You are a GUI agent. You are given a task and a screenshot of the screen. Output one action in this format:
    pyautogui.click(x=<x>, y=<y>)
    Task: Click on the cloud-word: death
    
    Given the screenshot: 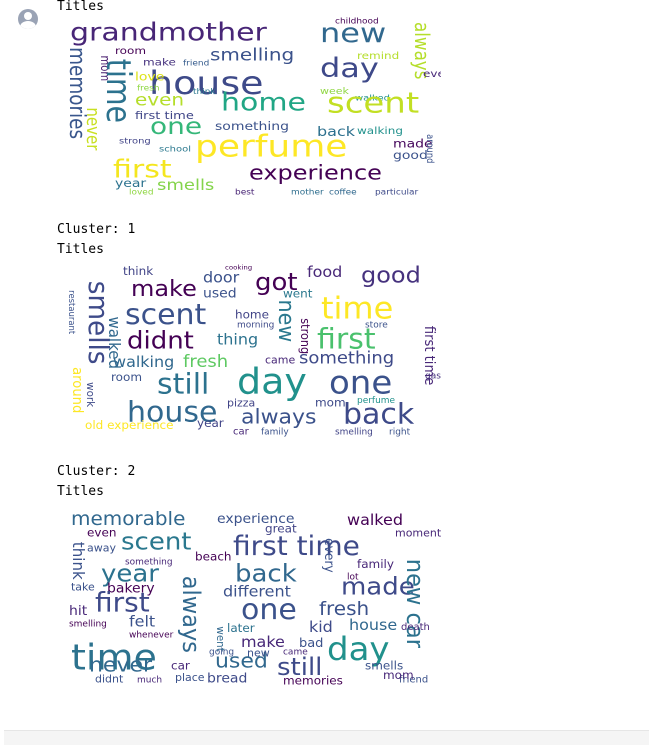 What is the action you would take?
    pyautogui.click(x=415, y=627)
    